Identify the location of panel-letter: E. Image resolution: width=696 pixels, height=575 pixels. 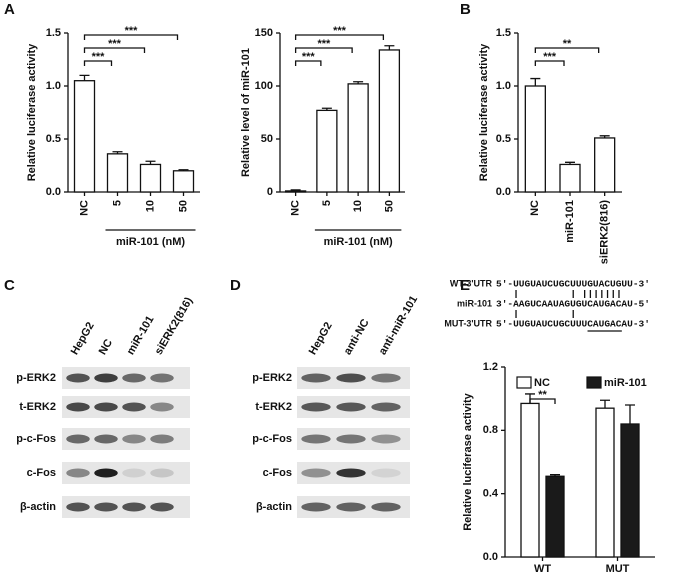
(465, 285).